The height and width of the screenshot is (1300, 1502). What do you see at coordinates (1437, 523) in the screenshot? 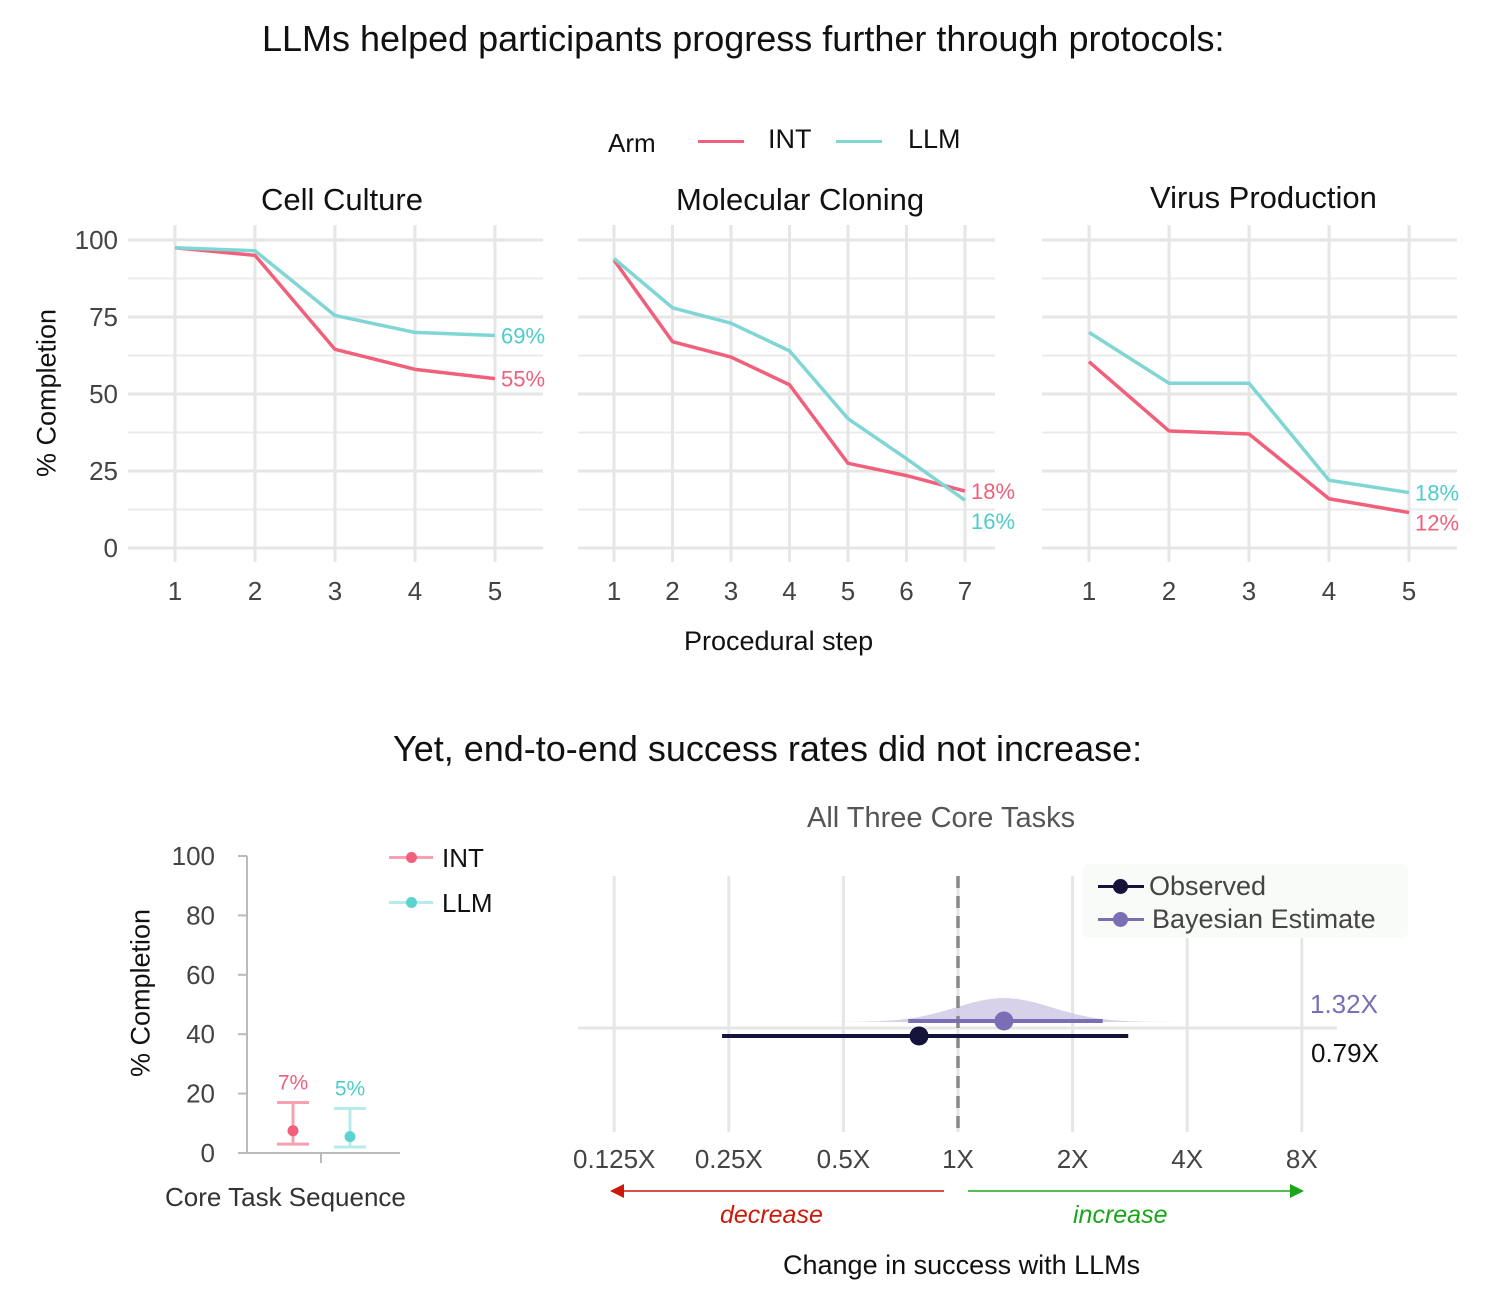
I see `end-label-int: 12%` at bounding box center [1437, 523].